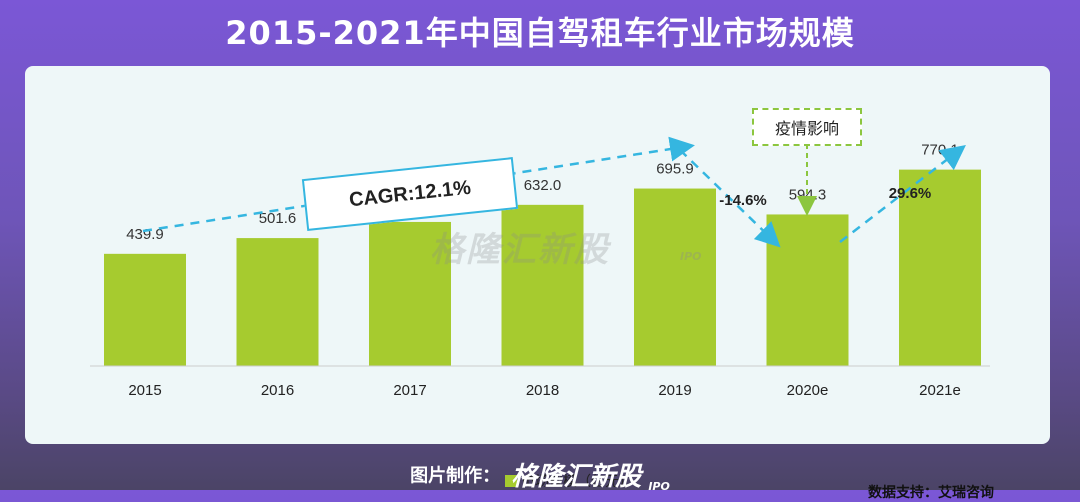 The height and width of the screenshot is (502, 1080). What do you see at coordinates (910, 193) in the screenshot?
I see `growth-annotation: 29.6%` at bounding box center [910, 193].